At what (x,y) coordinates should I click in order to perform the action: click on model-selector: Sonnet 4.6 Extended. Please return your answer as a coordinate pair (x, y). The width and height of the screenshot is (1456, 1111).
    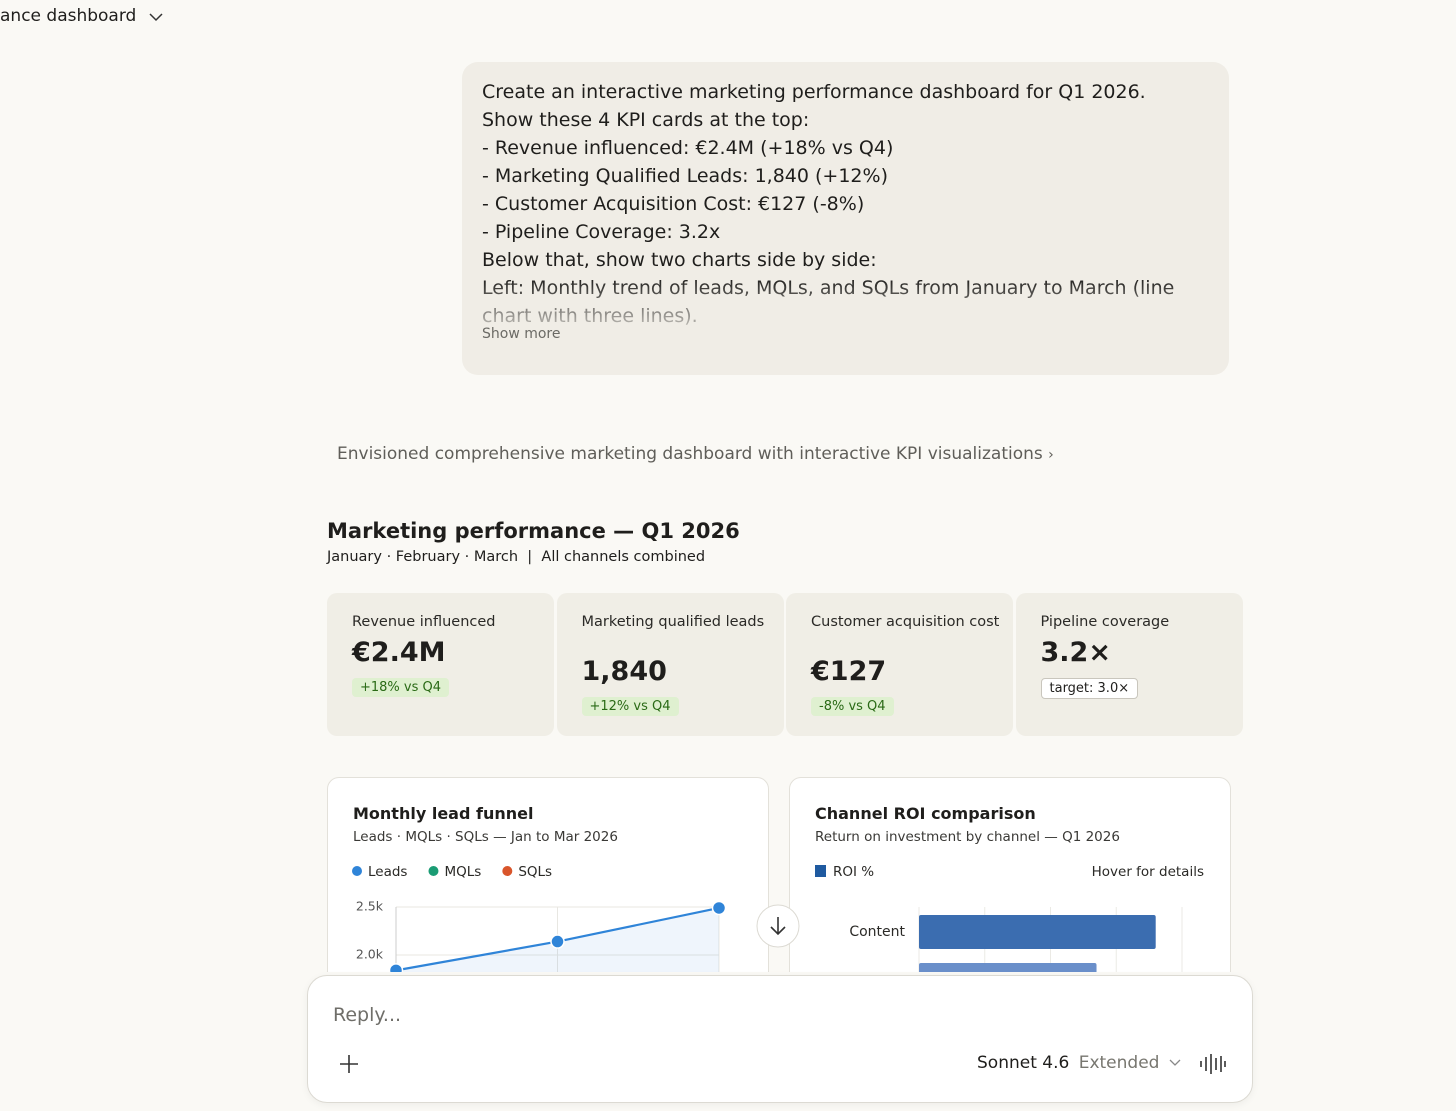
    Looking at the image, I should click on (1079, 1063).